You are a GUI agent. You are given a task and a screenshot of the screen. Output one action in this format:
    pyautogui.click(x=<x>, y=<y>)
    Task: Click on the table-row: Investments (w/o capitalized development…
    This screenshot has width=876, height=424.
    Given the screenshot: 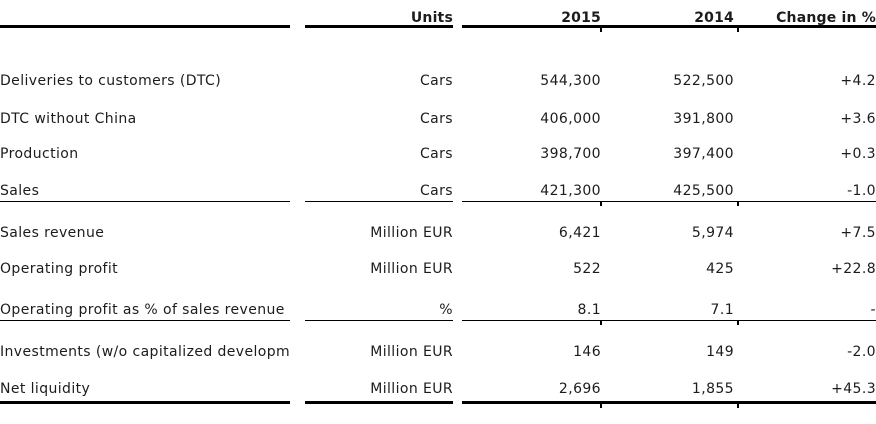 What is the action you would take?
    pyautogui.click(x=438, y=341)
    